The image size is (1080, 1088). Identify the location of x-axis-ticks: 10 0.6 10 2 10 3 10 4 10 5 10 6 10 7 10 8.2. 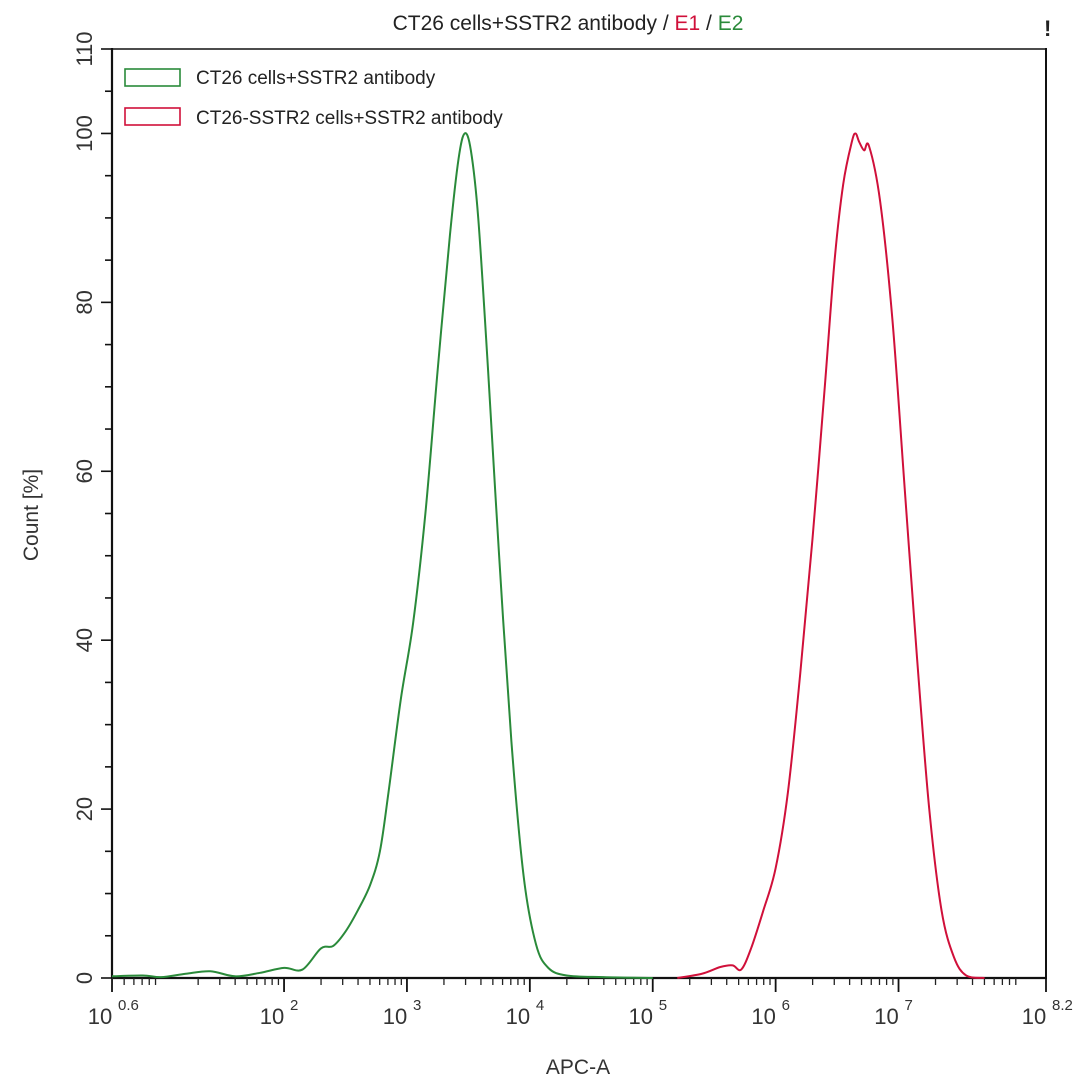
(580, 1003).